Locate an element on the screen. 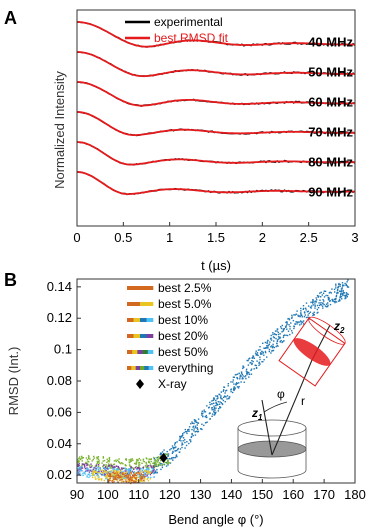 The height and width of the screenshot is (531, 382). panel-b-x-tick-label: 180 is located at coordinates (355, 494).